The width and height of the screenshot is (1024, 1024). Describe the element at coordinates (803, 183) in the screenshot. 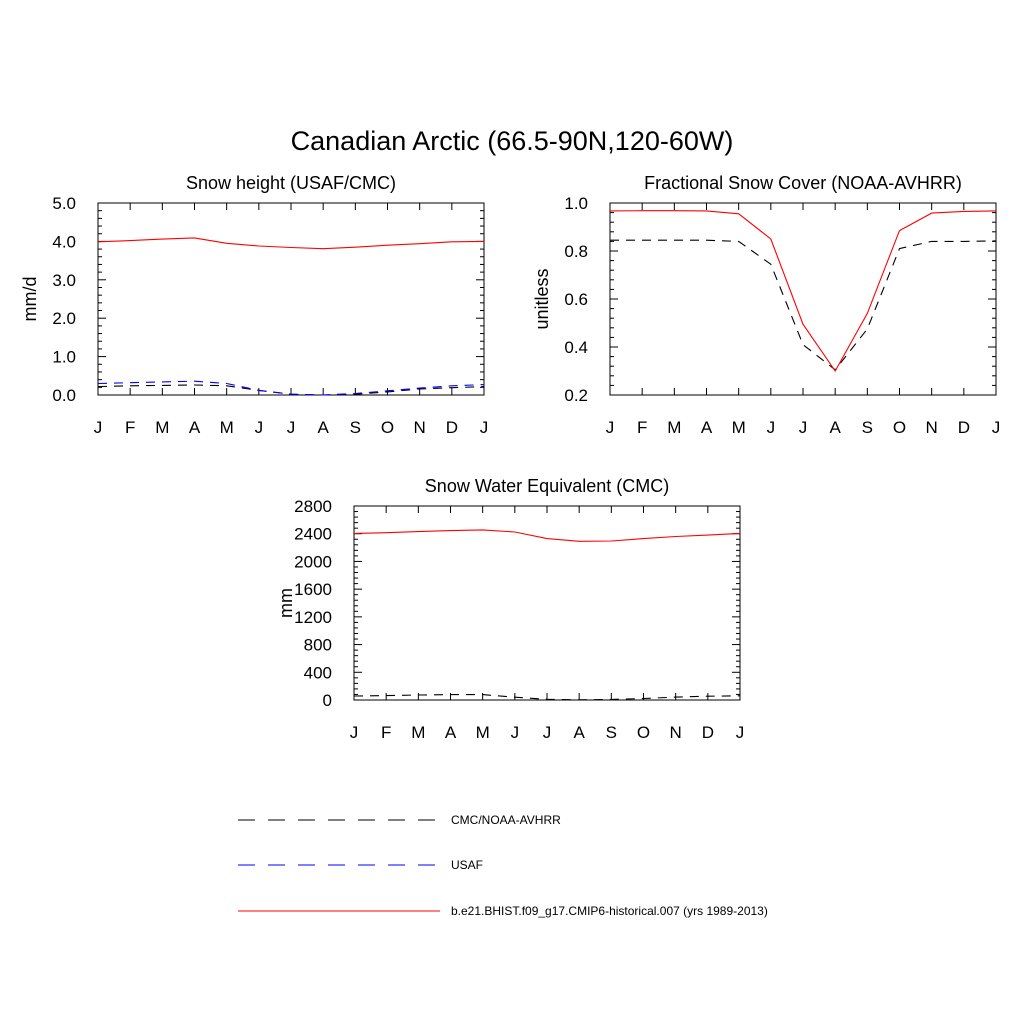

I see `panel-title: Fractional Snow Cover (NOAA-AVHRR)` at that location.